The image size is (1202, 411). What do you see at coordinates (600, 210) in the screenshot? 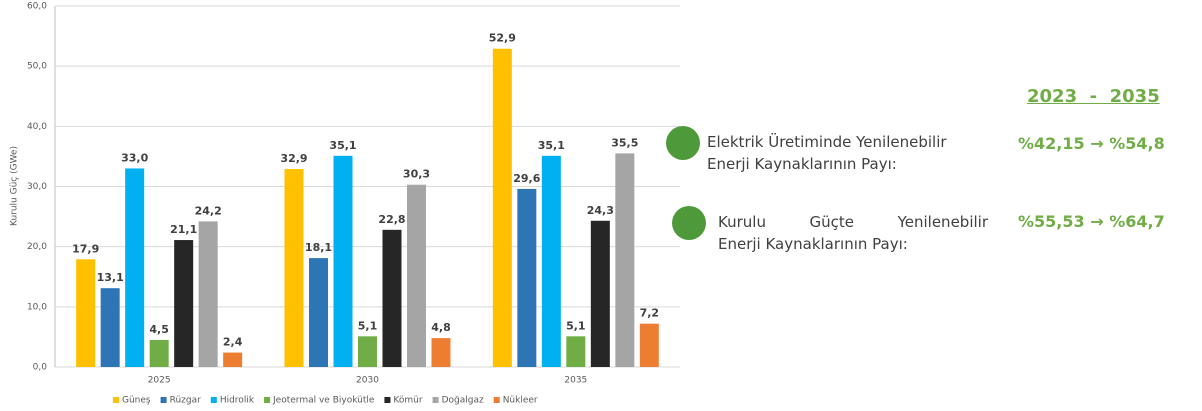
I see `data-label: 24,3` at bounding box center [600, 210].